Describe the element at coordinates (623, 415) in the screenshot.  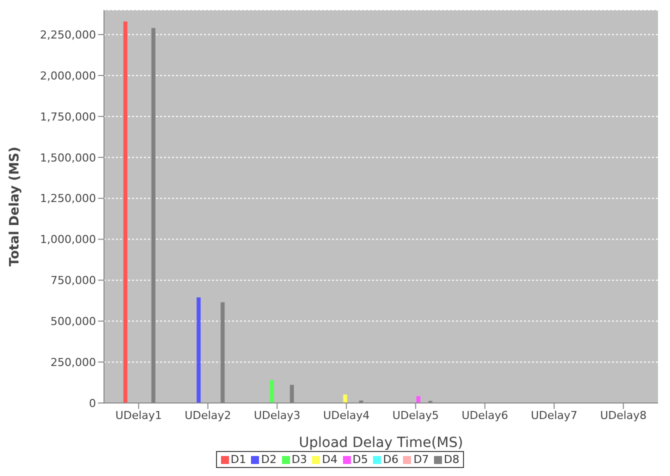
I see `x-tick-label: UDelay8` at that location.